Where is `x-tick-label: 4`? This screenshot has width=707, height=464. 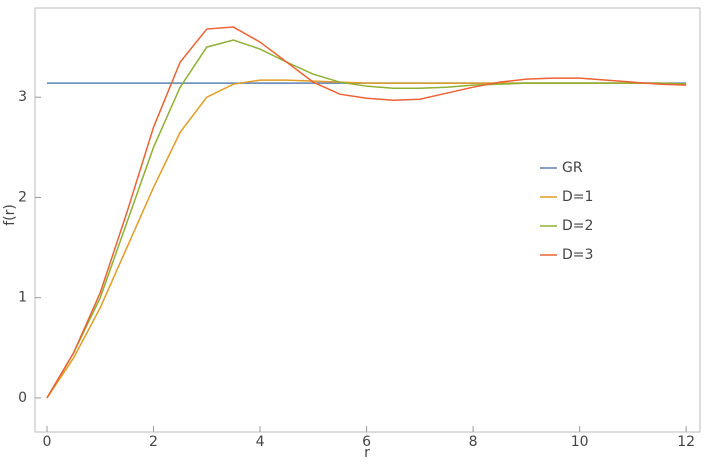 x-tick-label: 4 is located at coordinates (260, 442).